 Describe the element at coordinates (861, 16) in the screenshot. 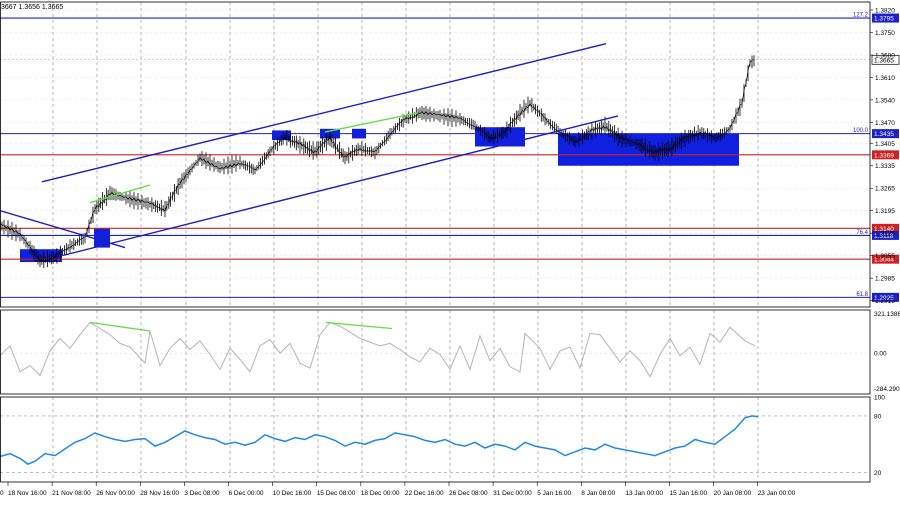

I see `fib-label-0: 127.2` at that location.